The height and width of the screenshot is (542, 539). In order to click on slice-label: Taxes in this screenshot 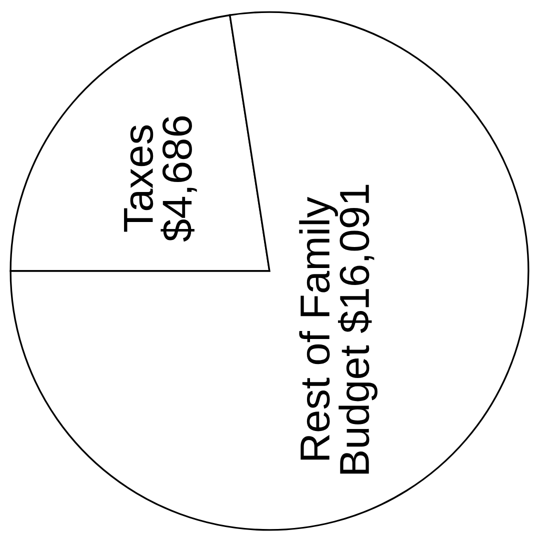, I will do `click(139, 178)`.